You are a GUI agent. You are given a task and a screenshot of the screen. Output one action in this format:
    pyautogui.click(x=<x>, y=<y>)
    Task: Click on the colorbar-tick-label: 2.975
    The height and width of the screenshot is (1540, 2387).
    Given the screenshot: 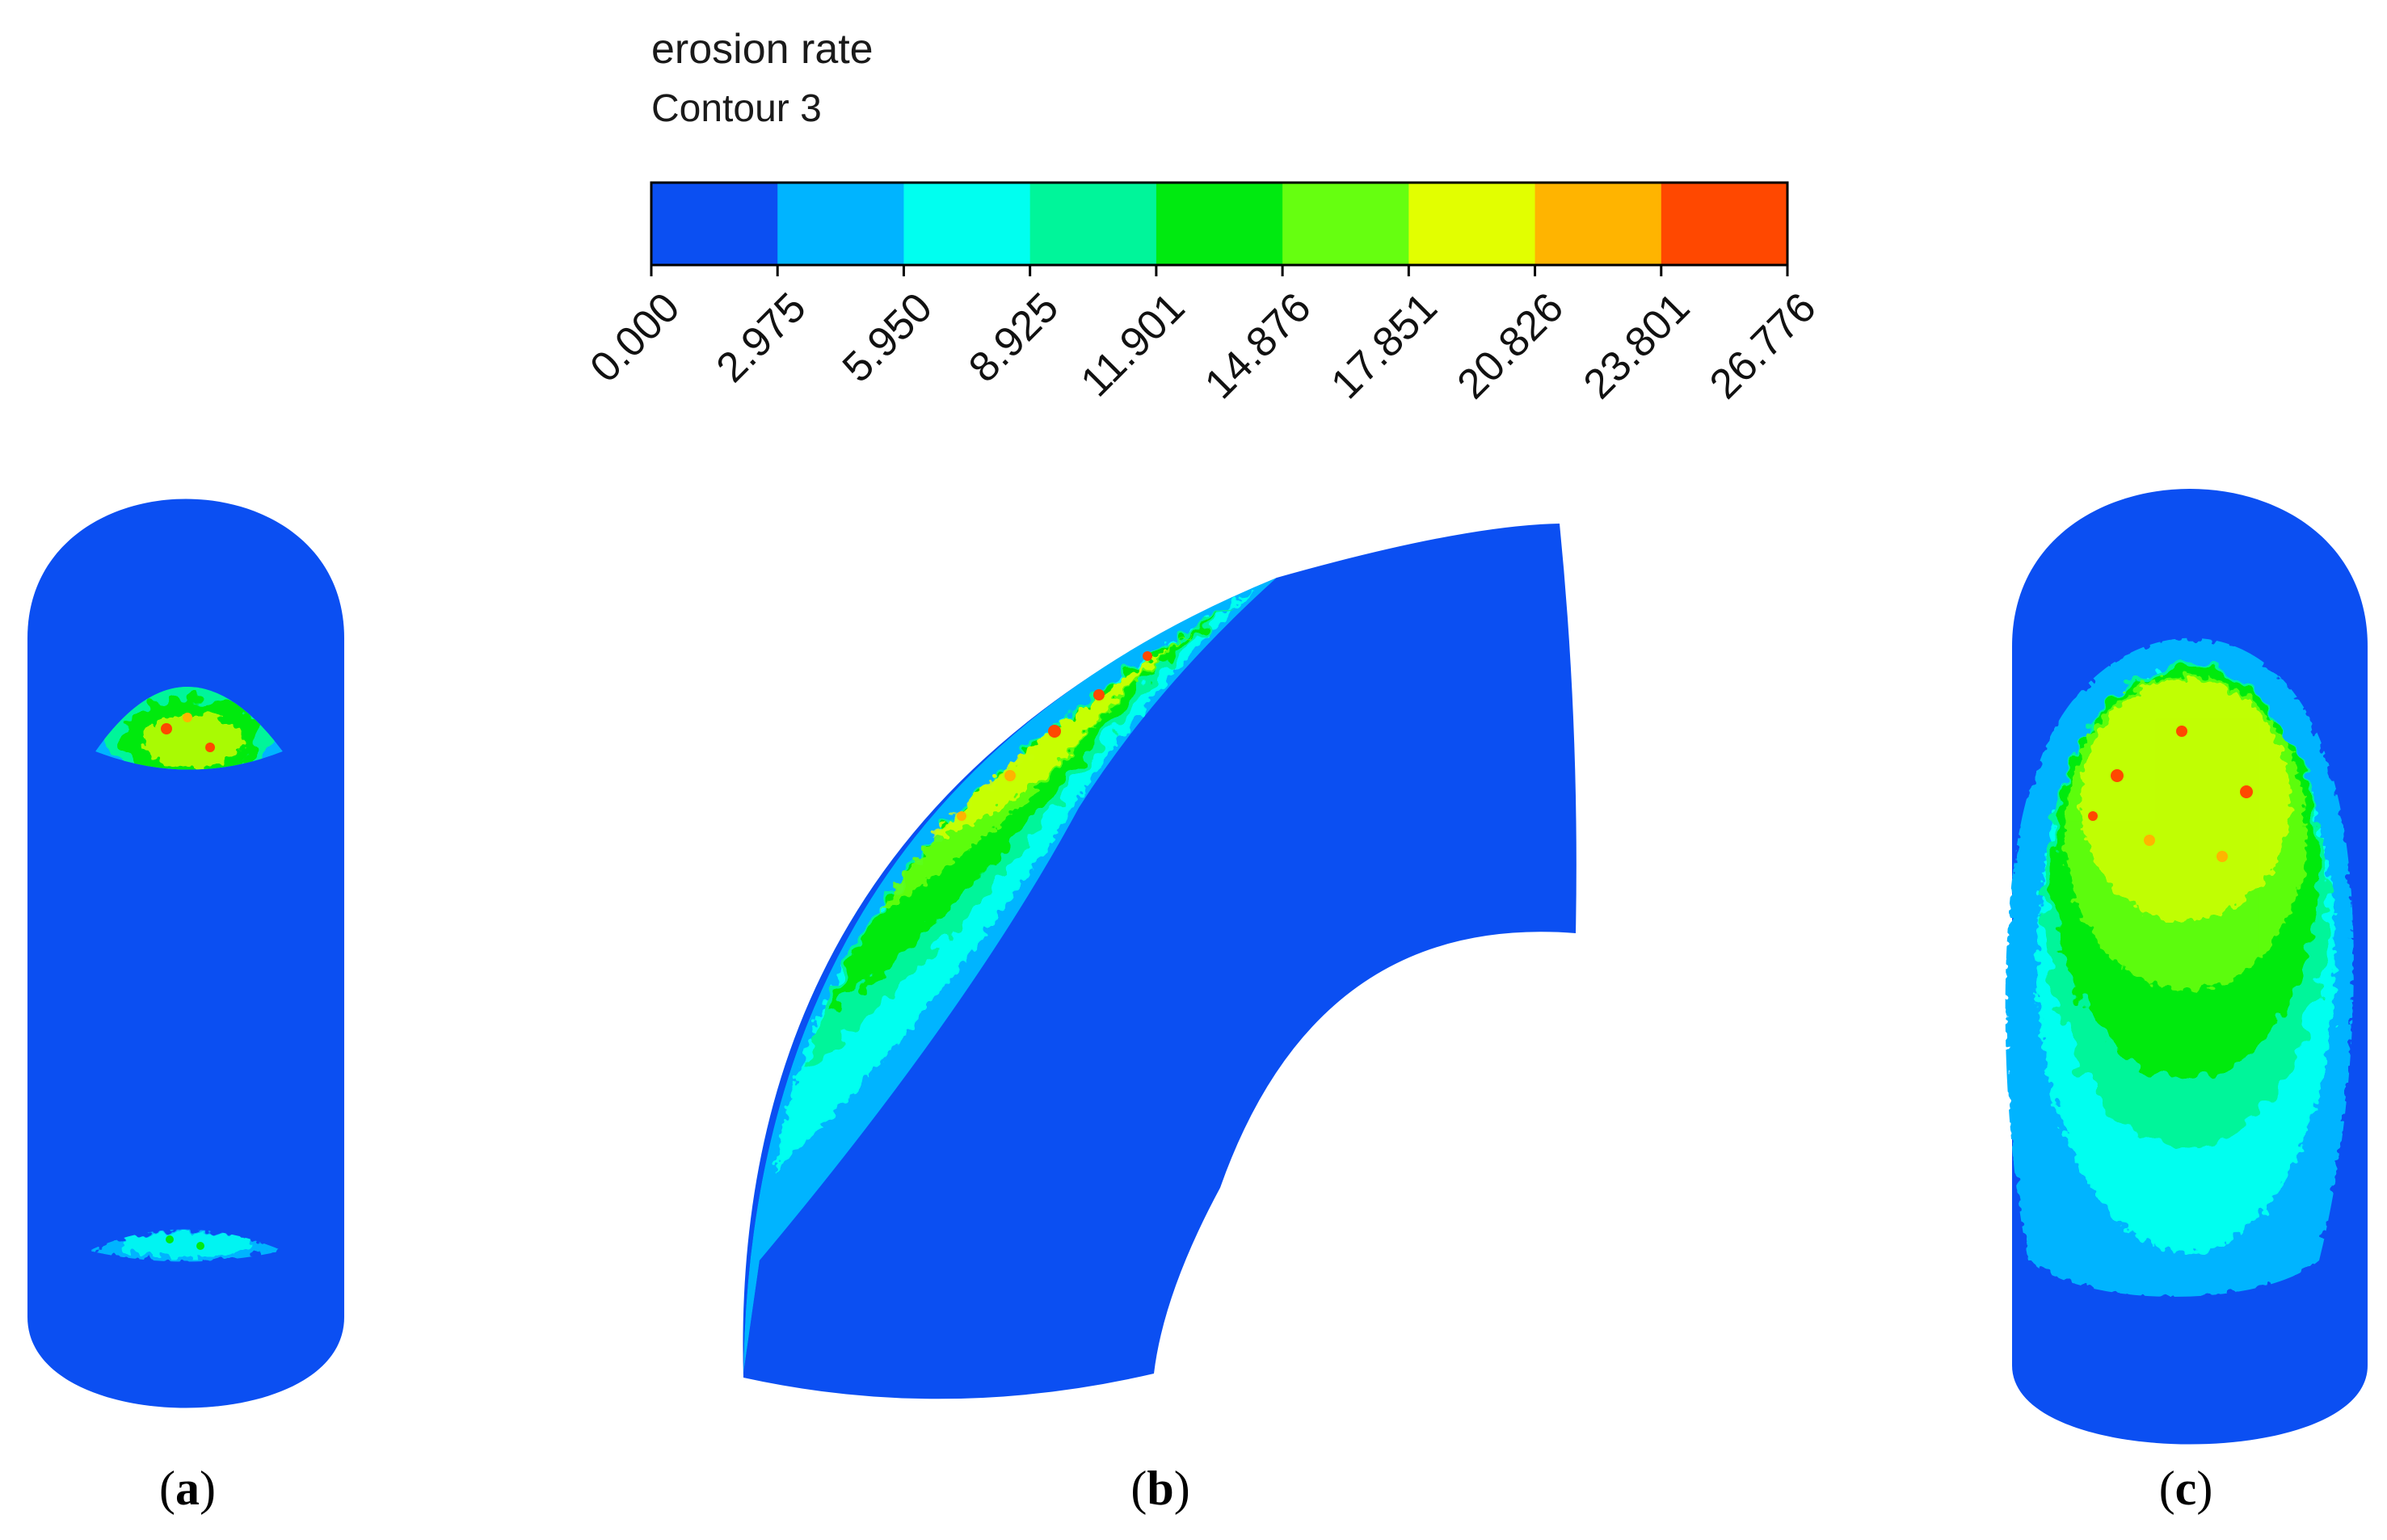 What is the action you would take?
    pyautogui.click(x=761, y=337)
    